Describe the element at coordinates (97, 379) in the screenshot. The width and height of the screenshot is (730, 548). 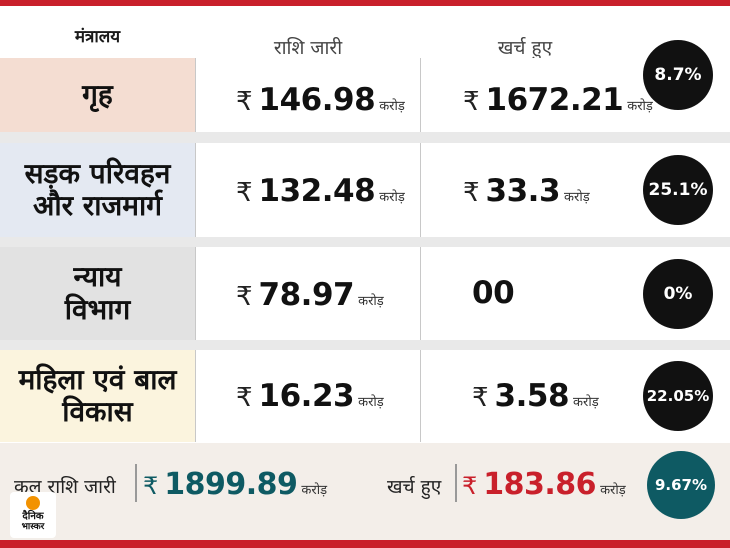
I see `ministry-label-line1: महिला एवं बाल` at that location.